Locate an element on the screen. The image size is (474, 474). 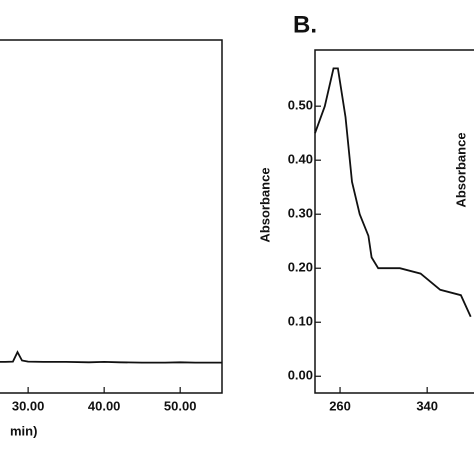
y-tick-label: 0.20 is located at coordinates (300, 267).